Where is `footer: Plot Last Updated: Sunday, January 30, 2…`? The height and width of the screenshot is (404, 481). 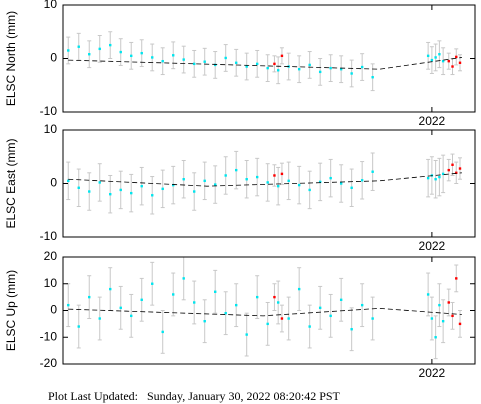 footer: Plot Last Updated: Sunday, January 30, 2… is located at coordinates (194, 396).